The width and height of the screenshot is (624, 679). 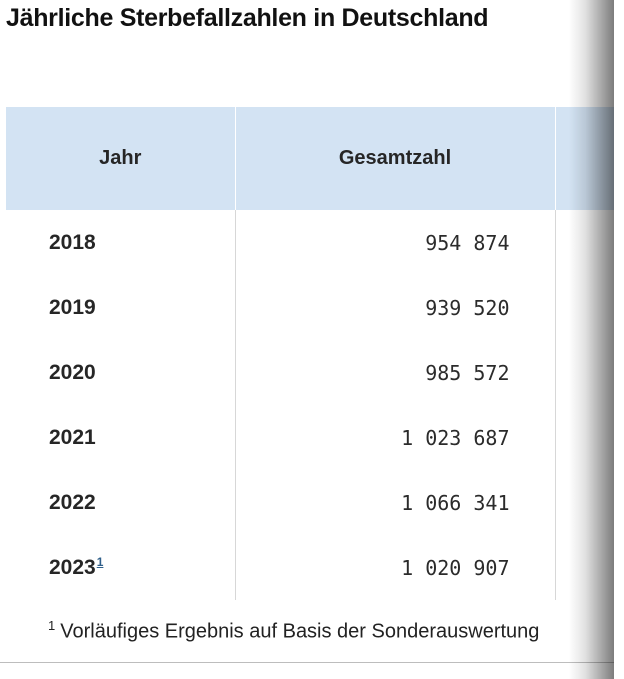 I want to click on total-cell: 1 023 687, so click(x=395, y=437).